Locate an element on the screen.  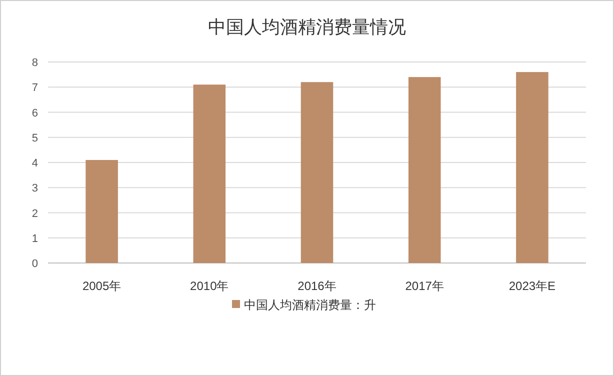
y-tick-label: 4 is located at coordinates (35, 164).